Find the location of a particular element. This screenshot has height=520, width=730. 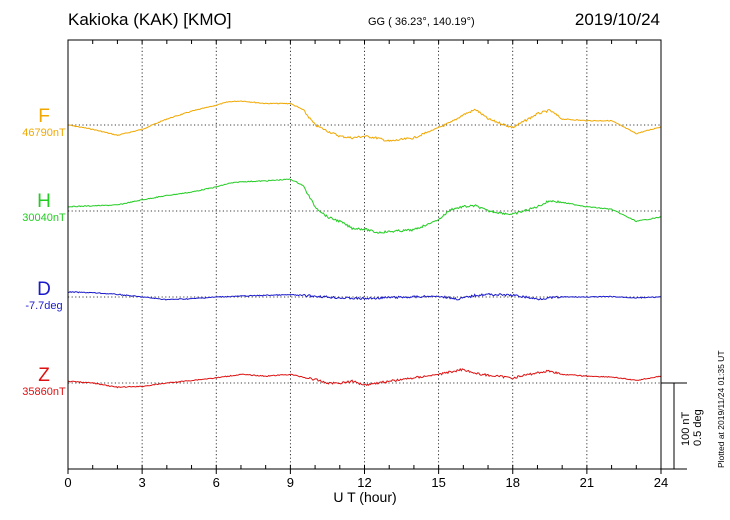

component-name-h: H is located at coordinates (44, 201).